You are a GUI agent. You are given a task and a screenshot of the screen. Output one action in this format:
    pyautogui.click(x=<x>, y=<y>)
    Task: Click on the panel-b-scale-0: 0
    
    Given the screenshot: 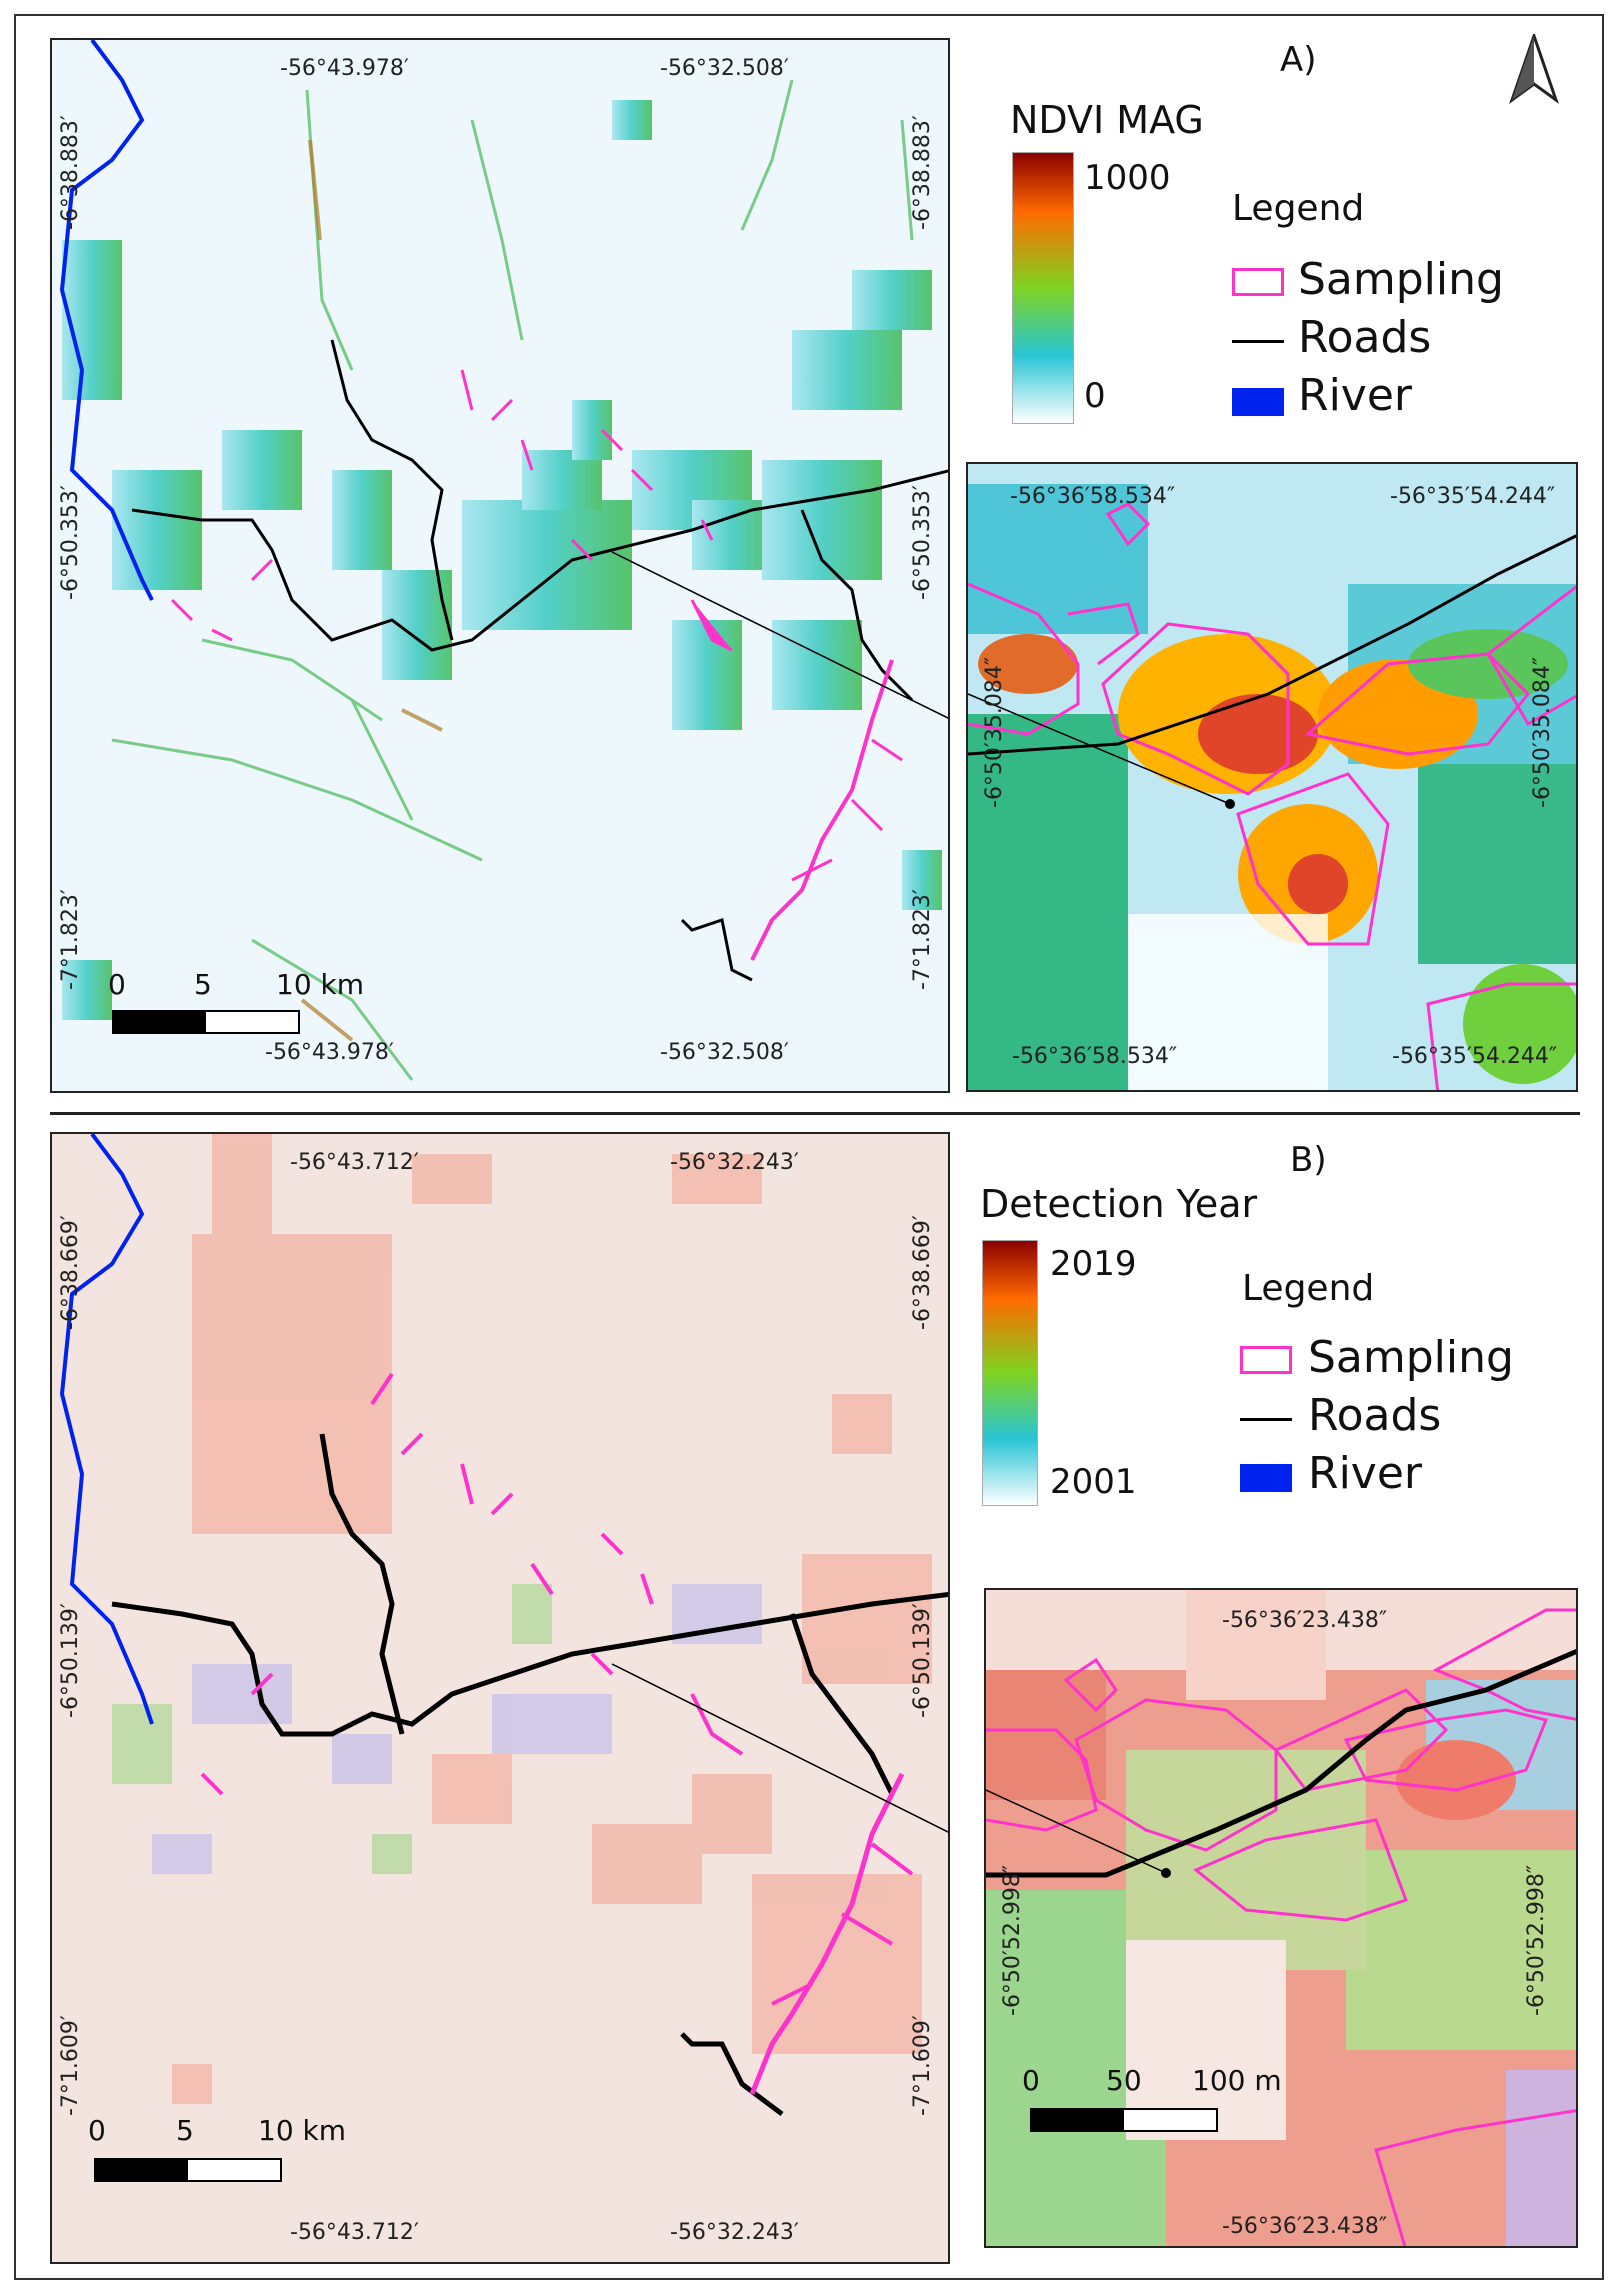 What is the action you would take?
    pyautogui.click(x=97, y=2130)
    